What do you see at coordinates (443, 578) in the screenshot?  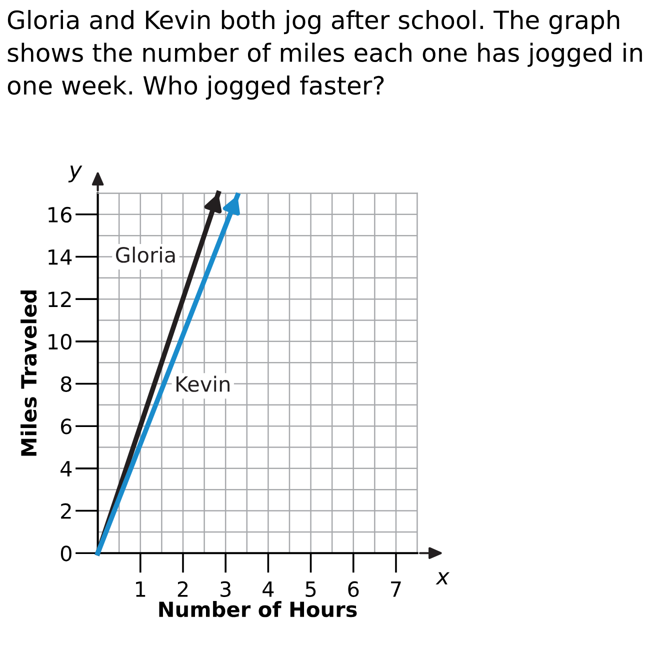 I see `text: x` at bounding box center [443, 578].